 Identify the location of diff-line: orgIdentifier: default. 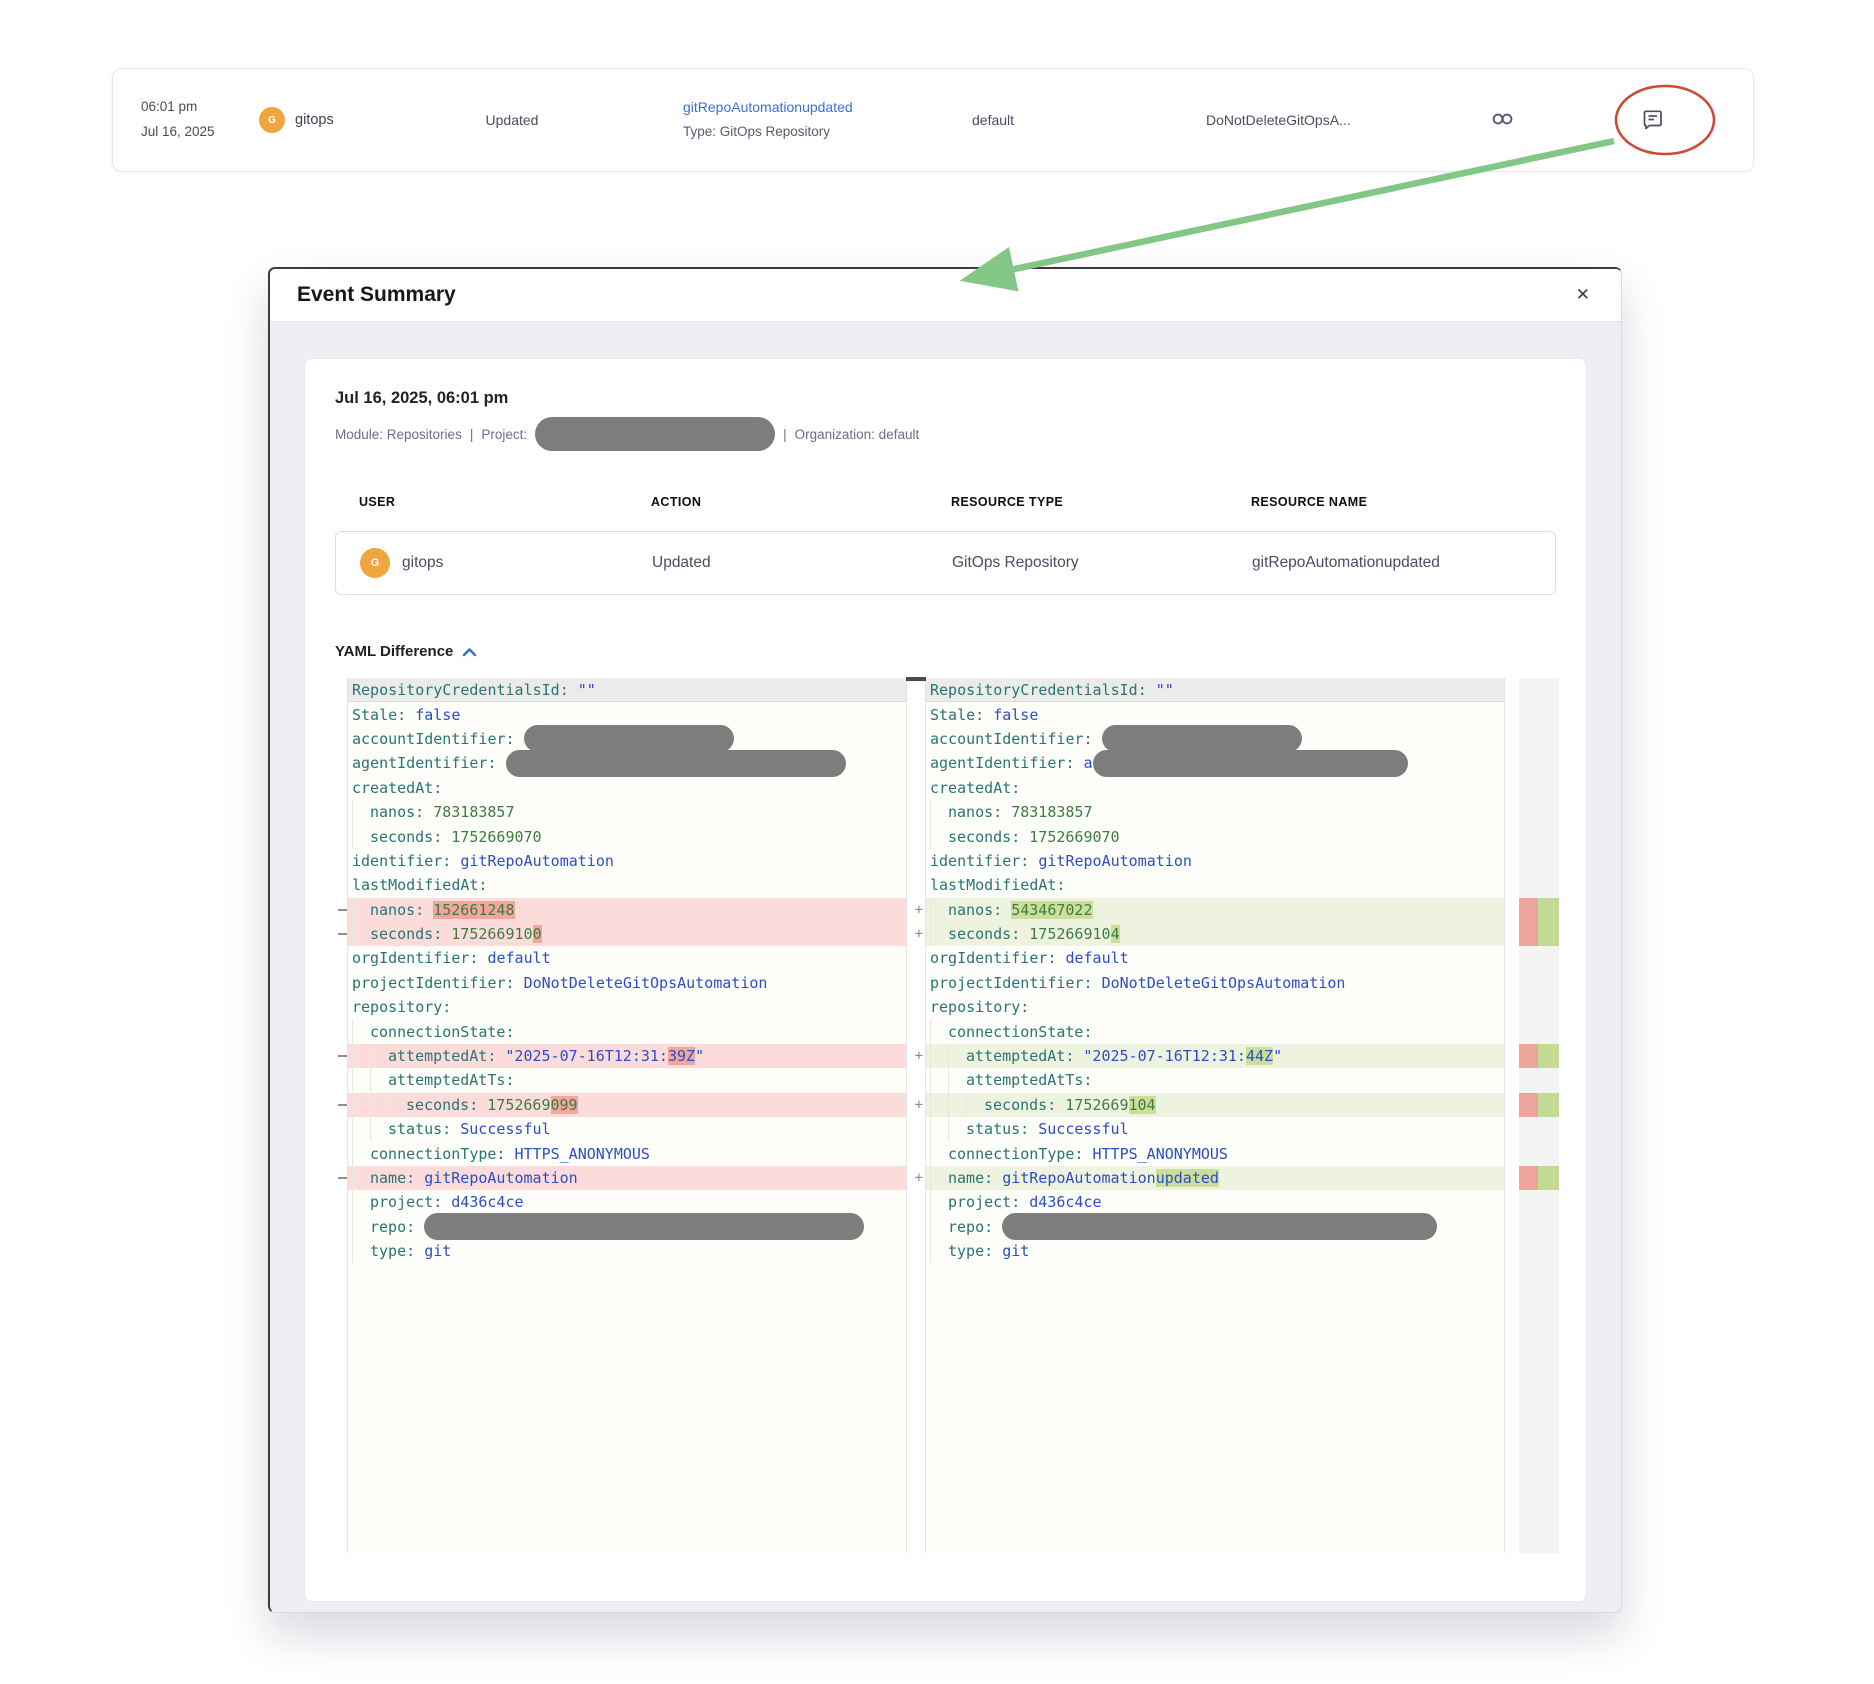
(451, 958).